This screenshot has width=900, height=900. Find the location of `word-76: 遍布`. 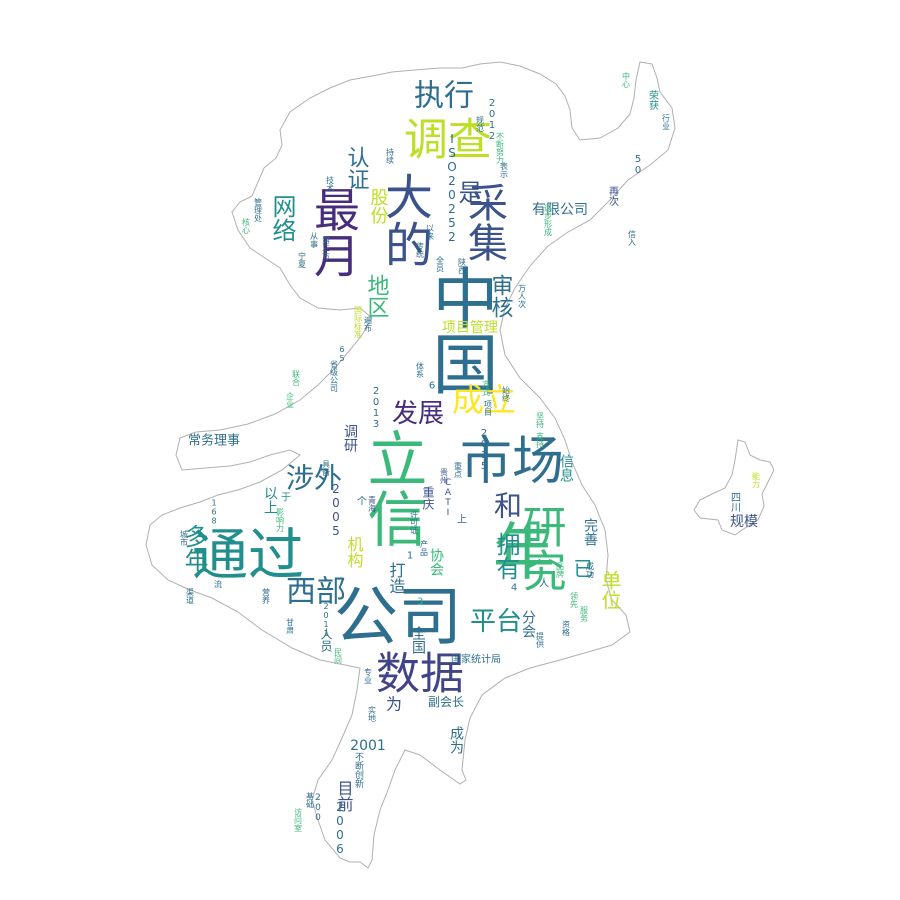

word-76: 遍布 is located at coordinates (368, 324).